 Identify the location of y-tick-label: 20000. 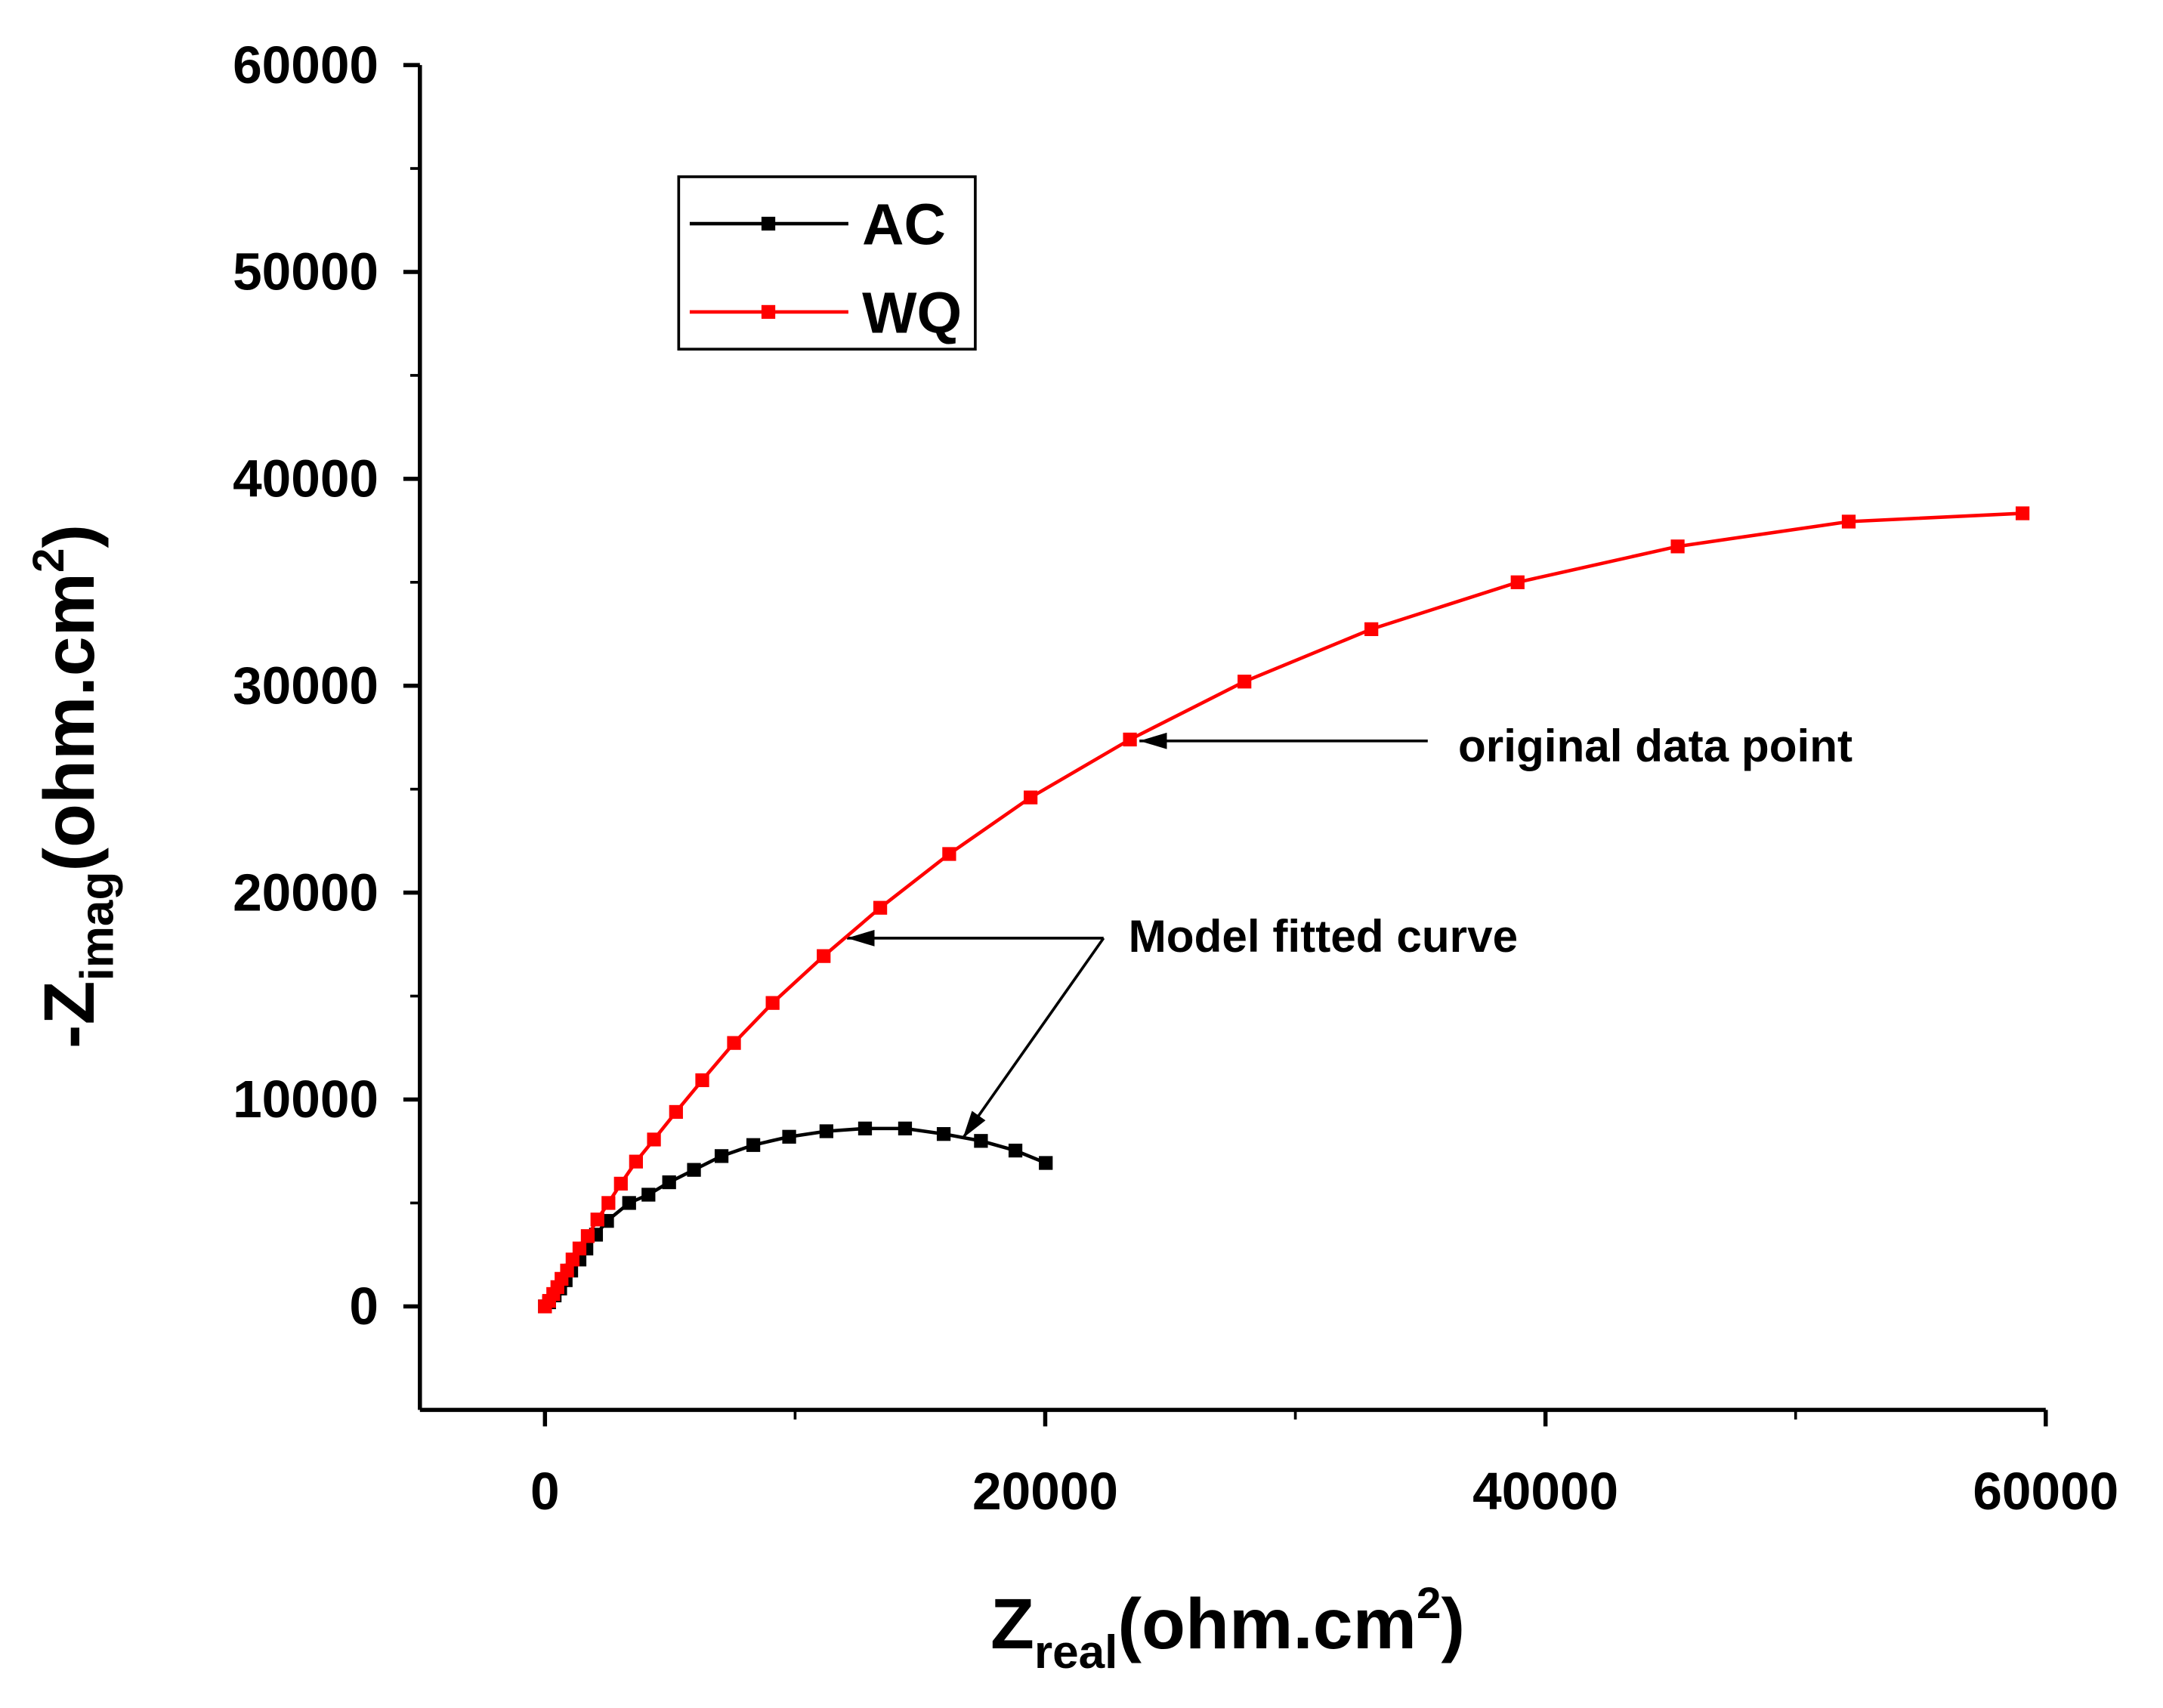
(306, 892).